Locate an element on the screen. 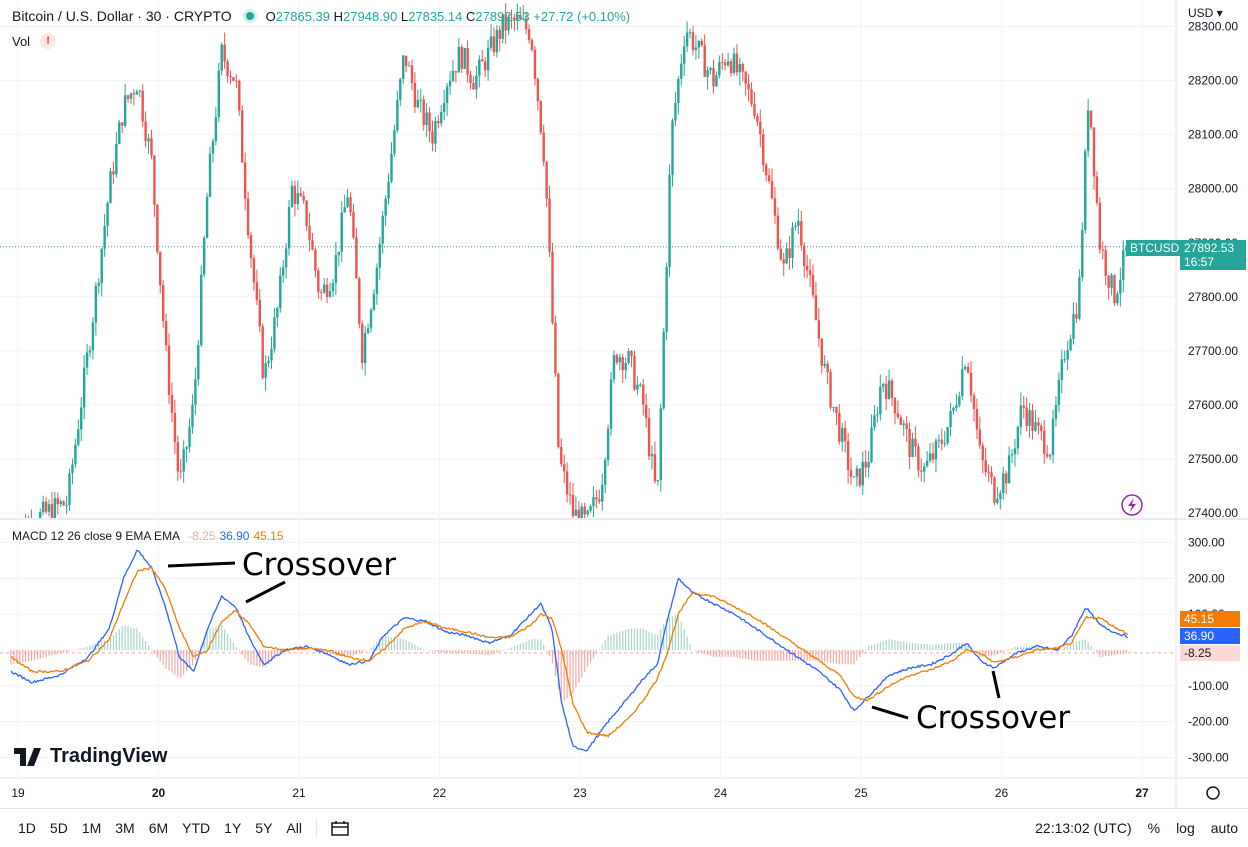 Image resolution: width=1248 pixels, height=847 pixels. x-tick-label: 19 is located at coordinates (18, 793).